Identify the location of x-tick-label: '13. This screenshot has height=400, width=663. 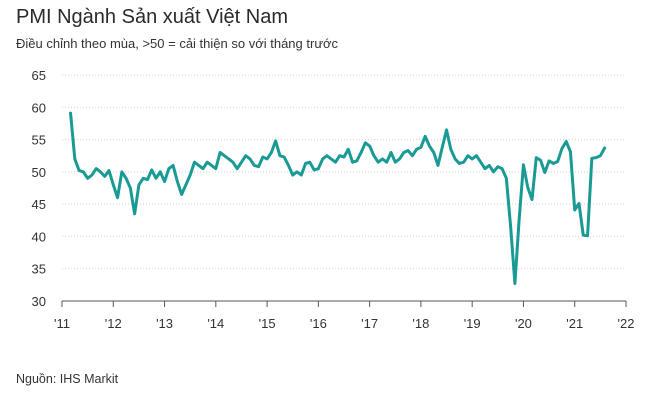
(164, 323).